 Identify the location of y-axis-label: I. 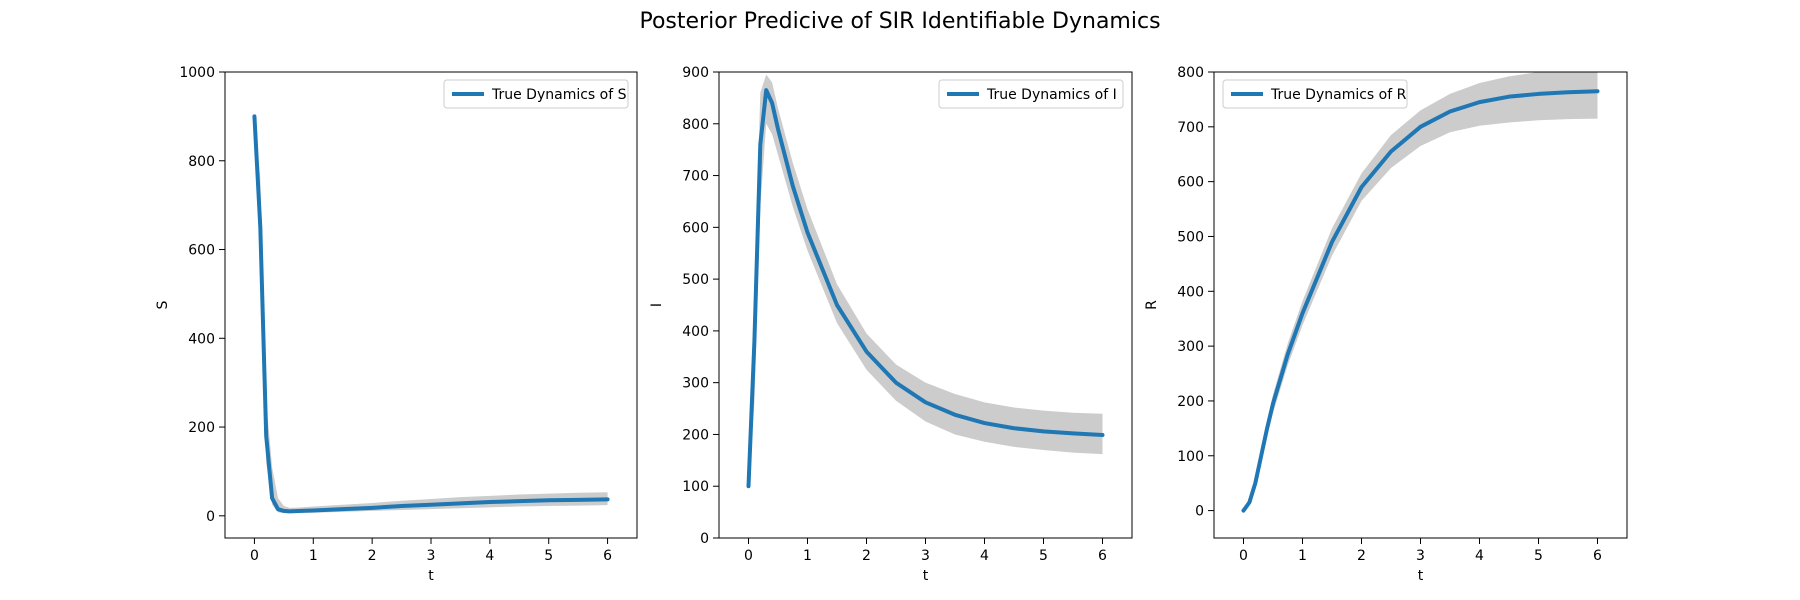
(657, 305).